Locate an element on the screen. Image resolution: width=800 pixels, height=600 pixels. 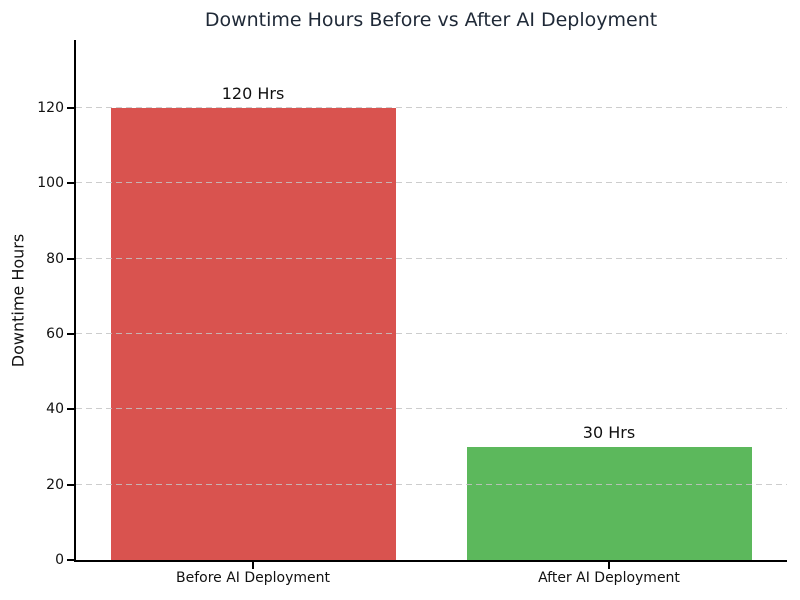
y-tick-label: 20 is located at coordinates (55, 484).